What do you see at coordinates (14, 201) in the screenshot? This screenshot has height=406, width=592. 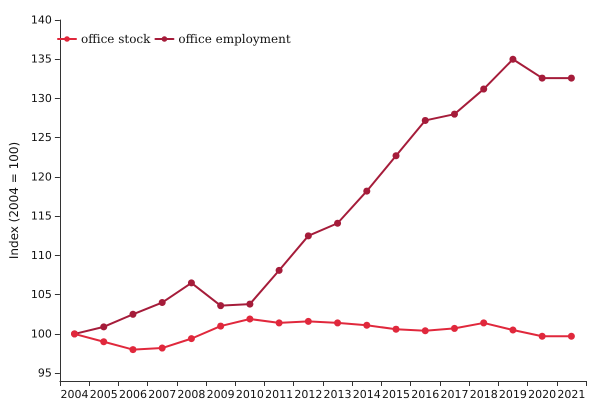 I see `y-axis-title: Index (2004 = 100)` at bounding box center [14, 201].